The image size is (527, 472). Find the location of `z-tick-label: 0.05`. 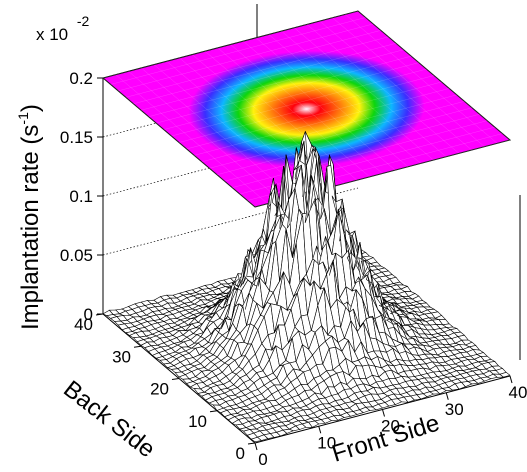

z-tick-label: 0.05 is located at coordinates (76, 255).